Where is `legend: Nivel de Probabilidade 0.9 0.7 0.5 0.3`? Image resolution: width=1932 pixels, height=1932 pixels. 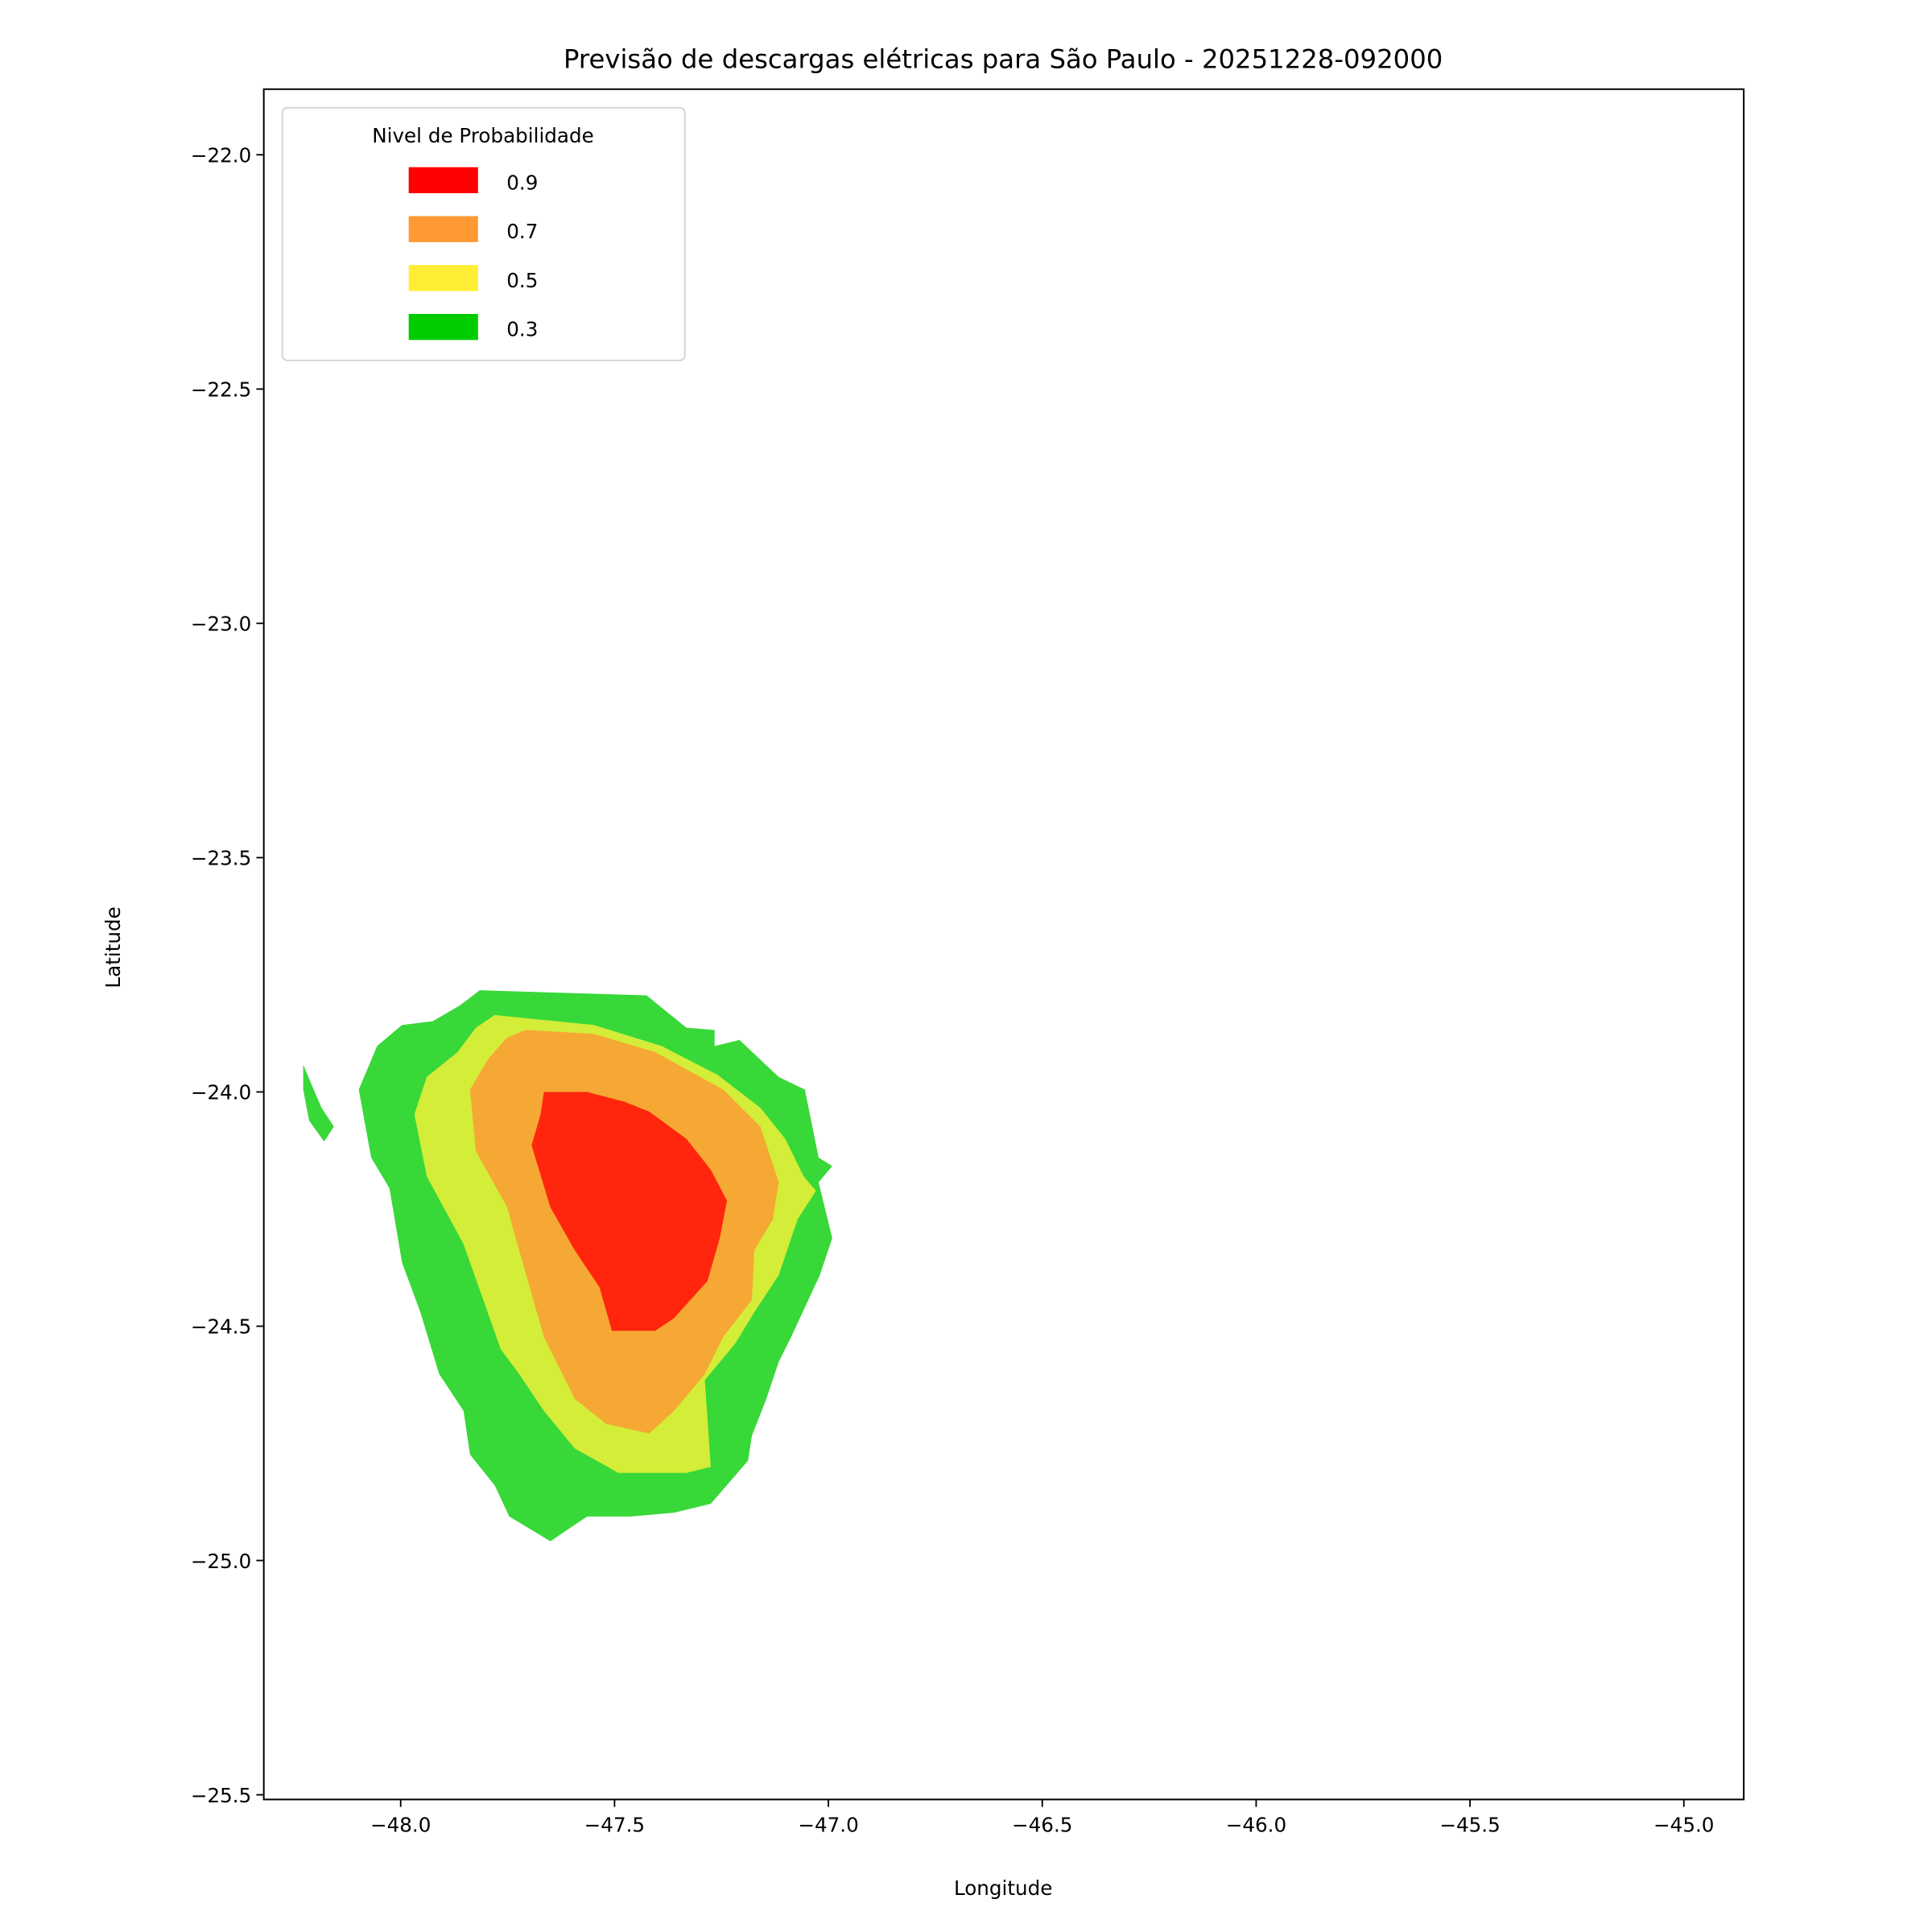 legend: Nivel de Probabilidade 0.9 0.7 0.5 0.3 is located at coordinates (483, 233).